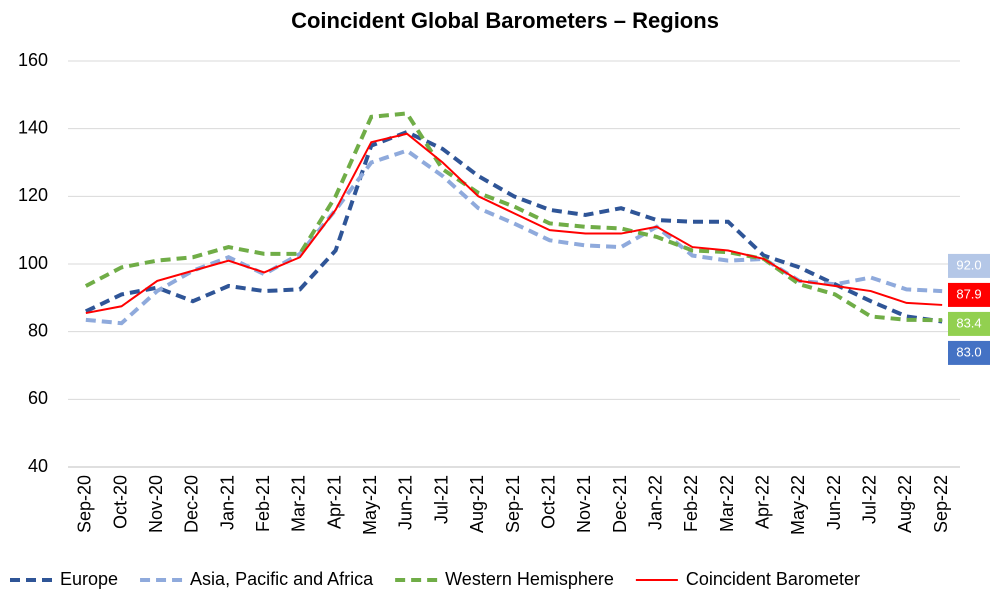 This screenshot has height=598, width=998. Describe the element at coordinates (548, 502) in the screenshot. I see `x-tick-label: Oct-21` at that location.